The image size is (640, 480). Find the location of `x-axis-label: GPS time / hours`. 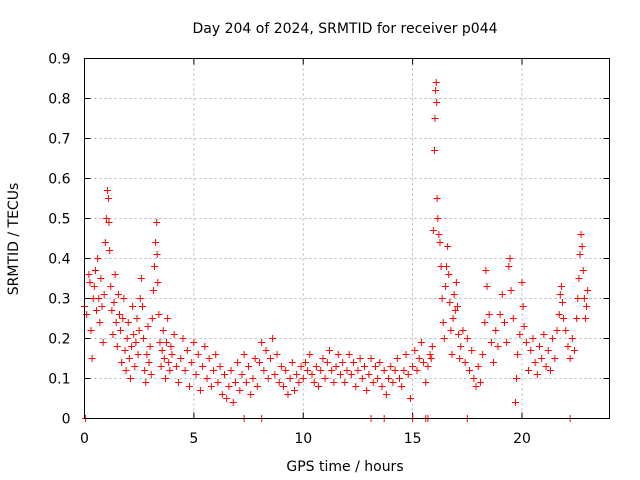

x-axis-label: GPS time / hours is located at coordinates (344, 467).